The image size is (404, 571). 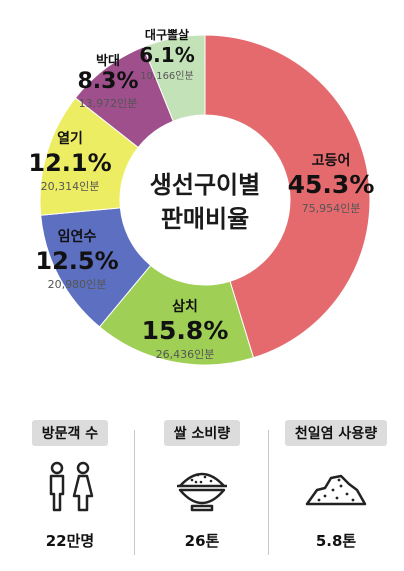 I want to click on stat-salt: 천일염 사용량 5.8톤, so click(x=336, y=485).